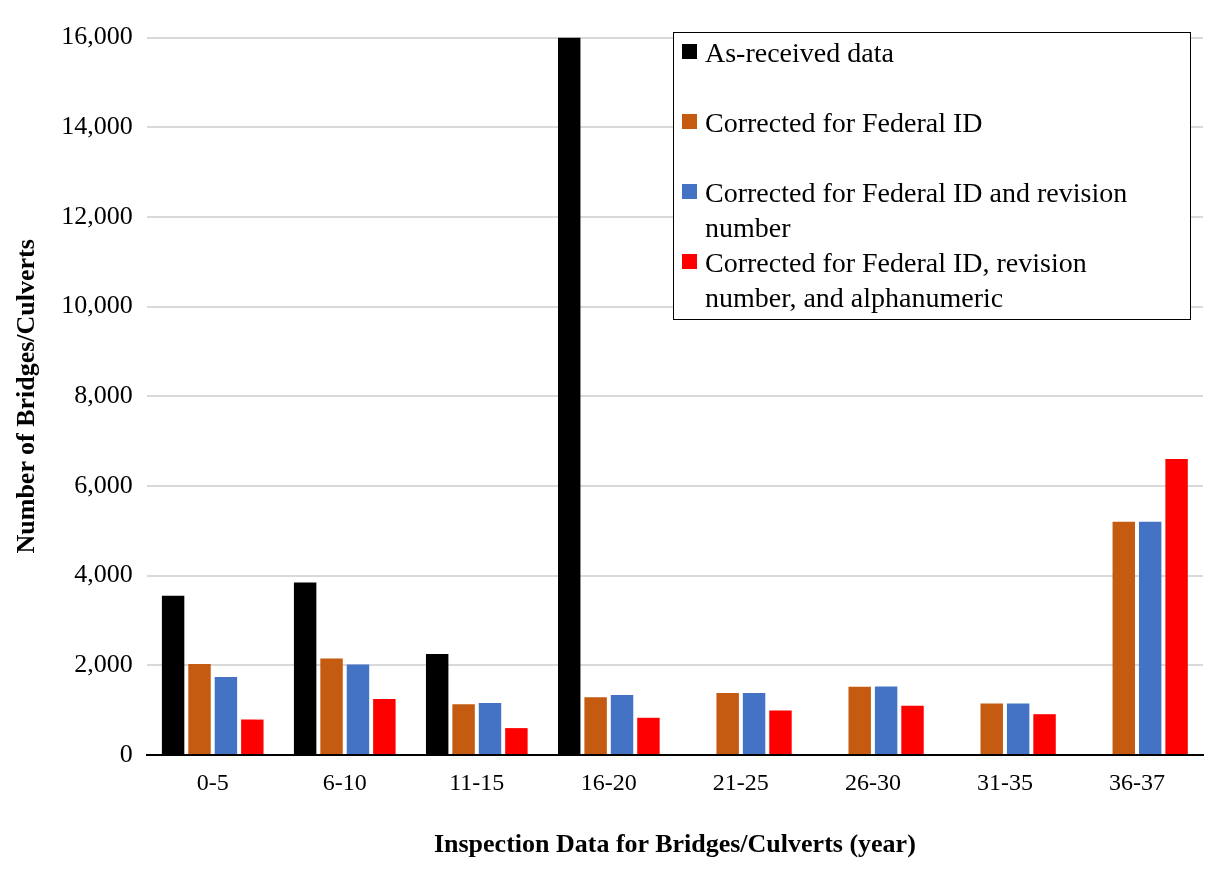 This screenshot has width=1213, height=873. Describe the element at coordinates (896, 280) in the screenshot. I see `legend-label: Corrected for Federal ID, revision number, and alphanumeric` at that location.